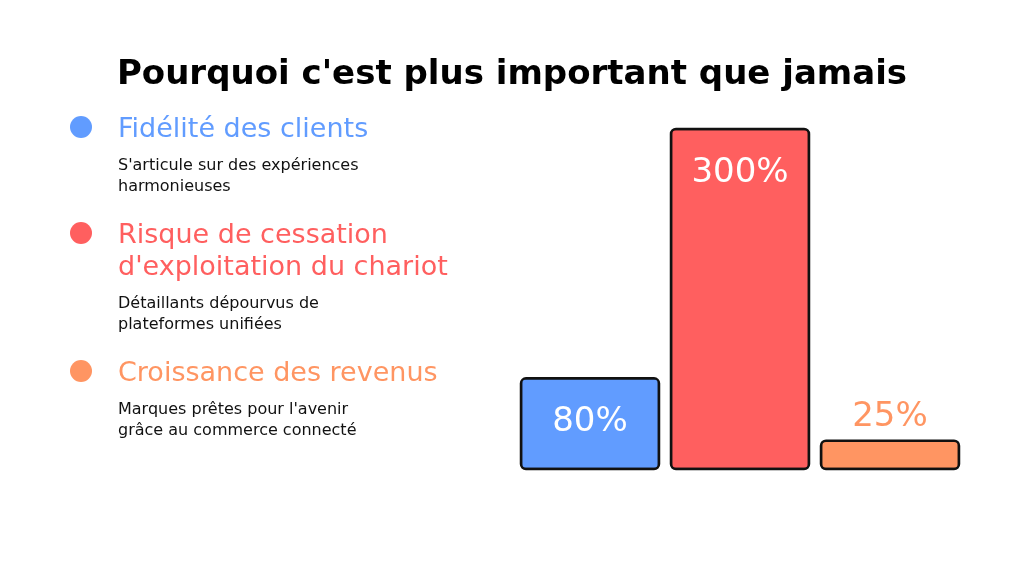 The image size is (1024, 576). What do you see at coordinates (219, 313) in the screenshot?
I see `text: Détaillants dépourvus de plateformes unifiées` at bounding box center [219, 313].